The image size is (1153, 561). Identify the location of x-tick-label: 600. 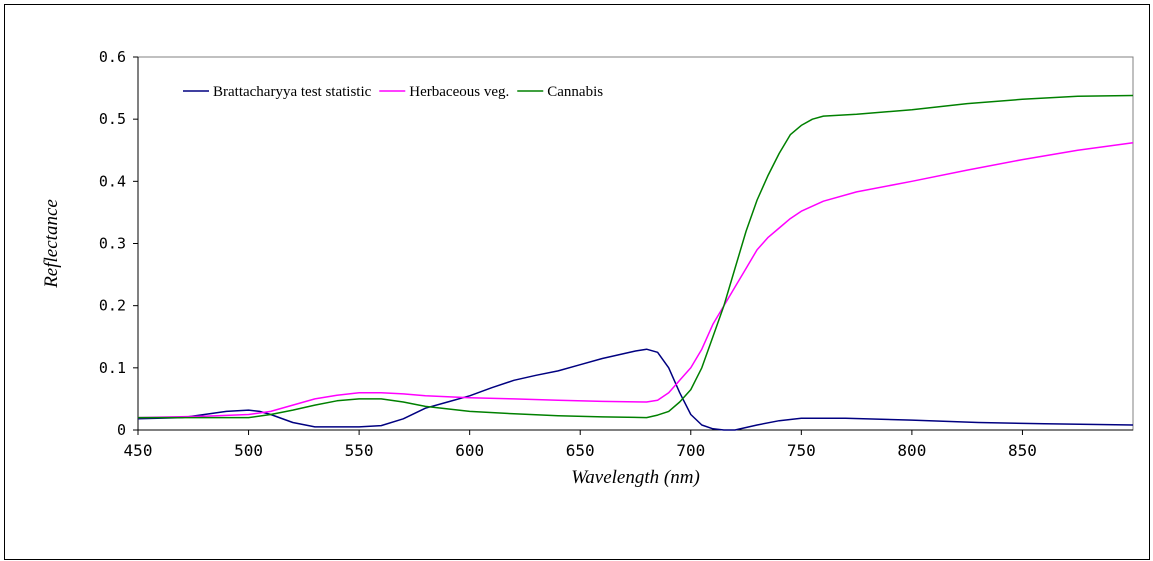
(469, 450).